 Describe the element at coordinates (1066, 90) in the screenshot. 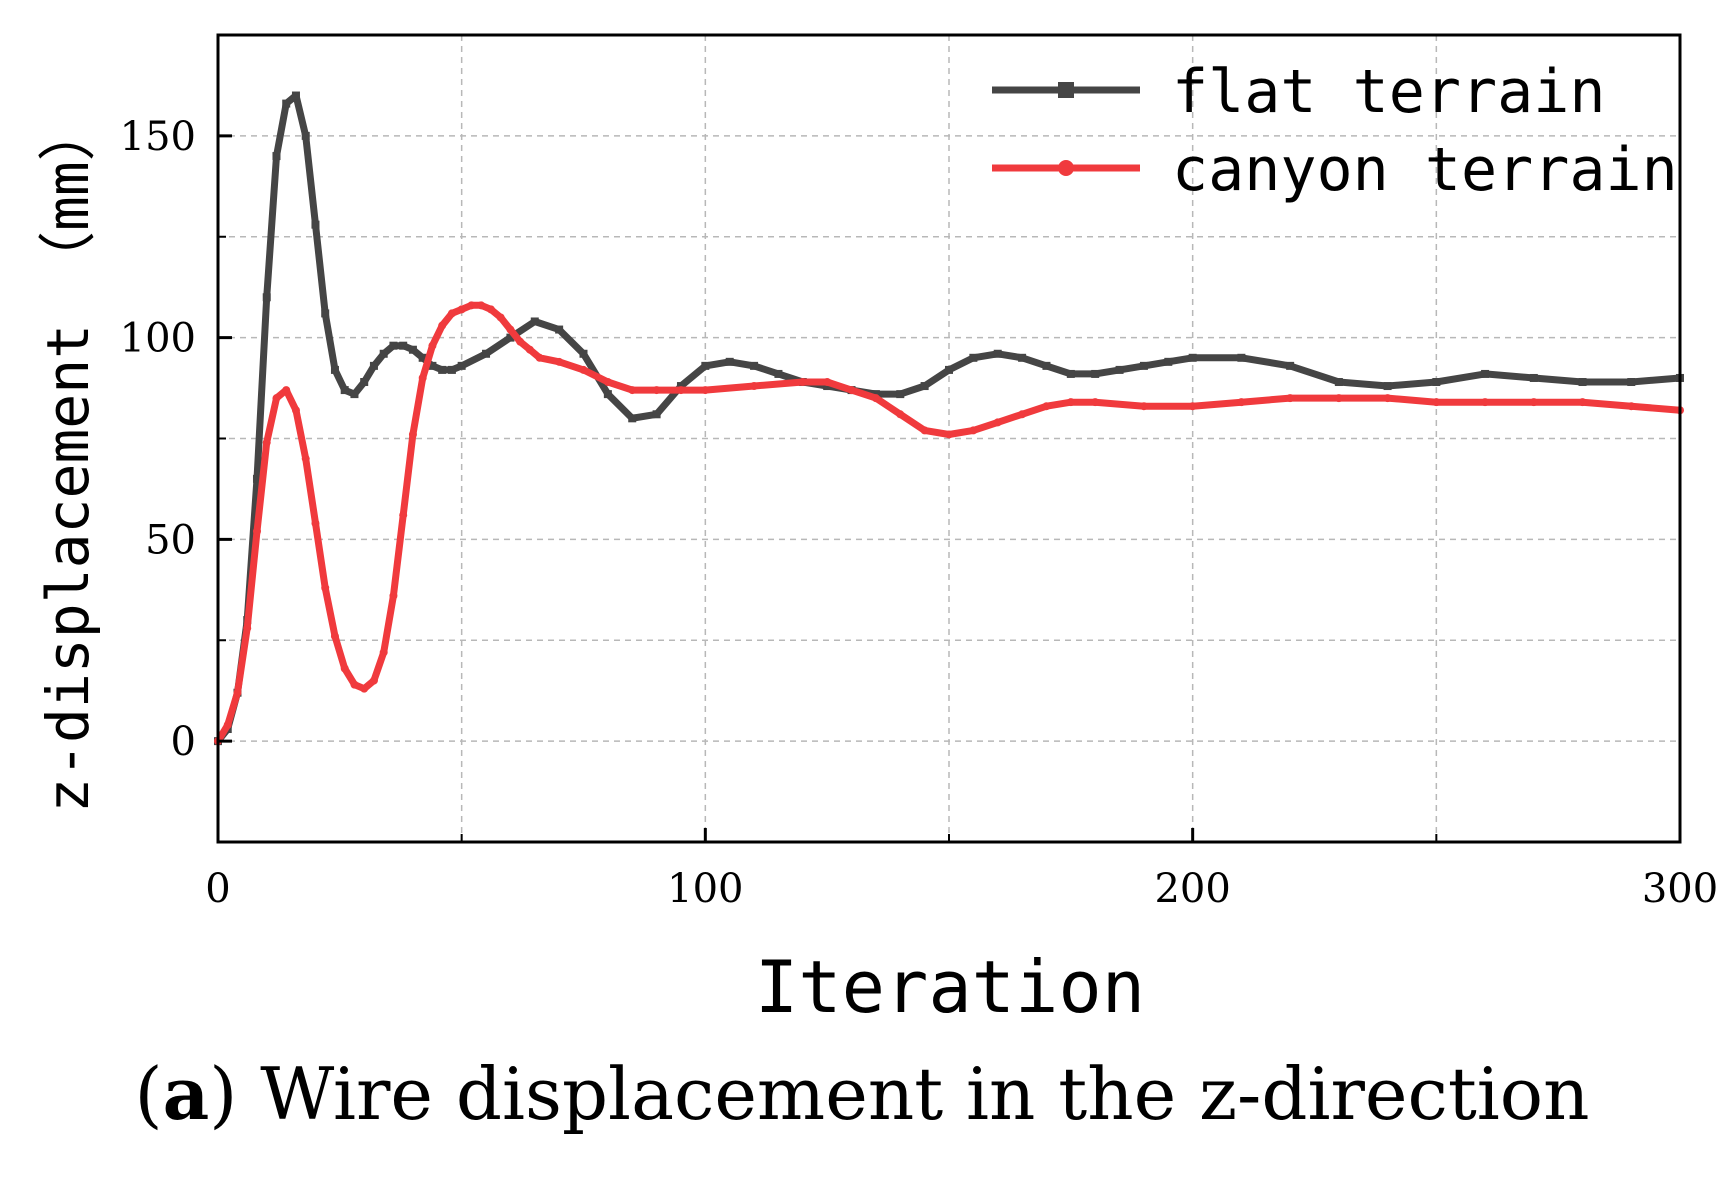

I see `legend-marker-flat-terrain` at that location.